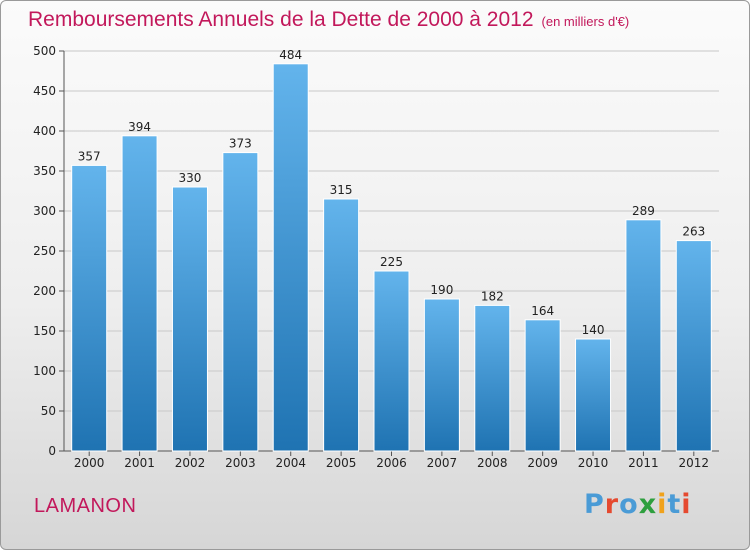 This screenshot has height=550, width=750. What do you see at coordinates (693, 232) in the screenshot?
I see `data-label-2012: 263` at bounding box center [693, 232].